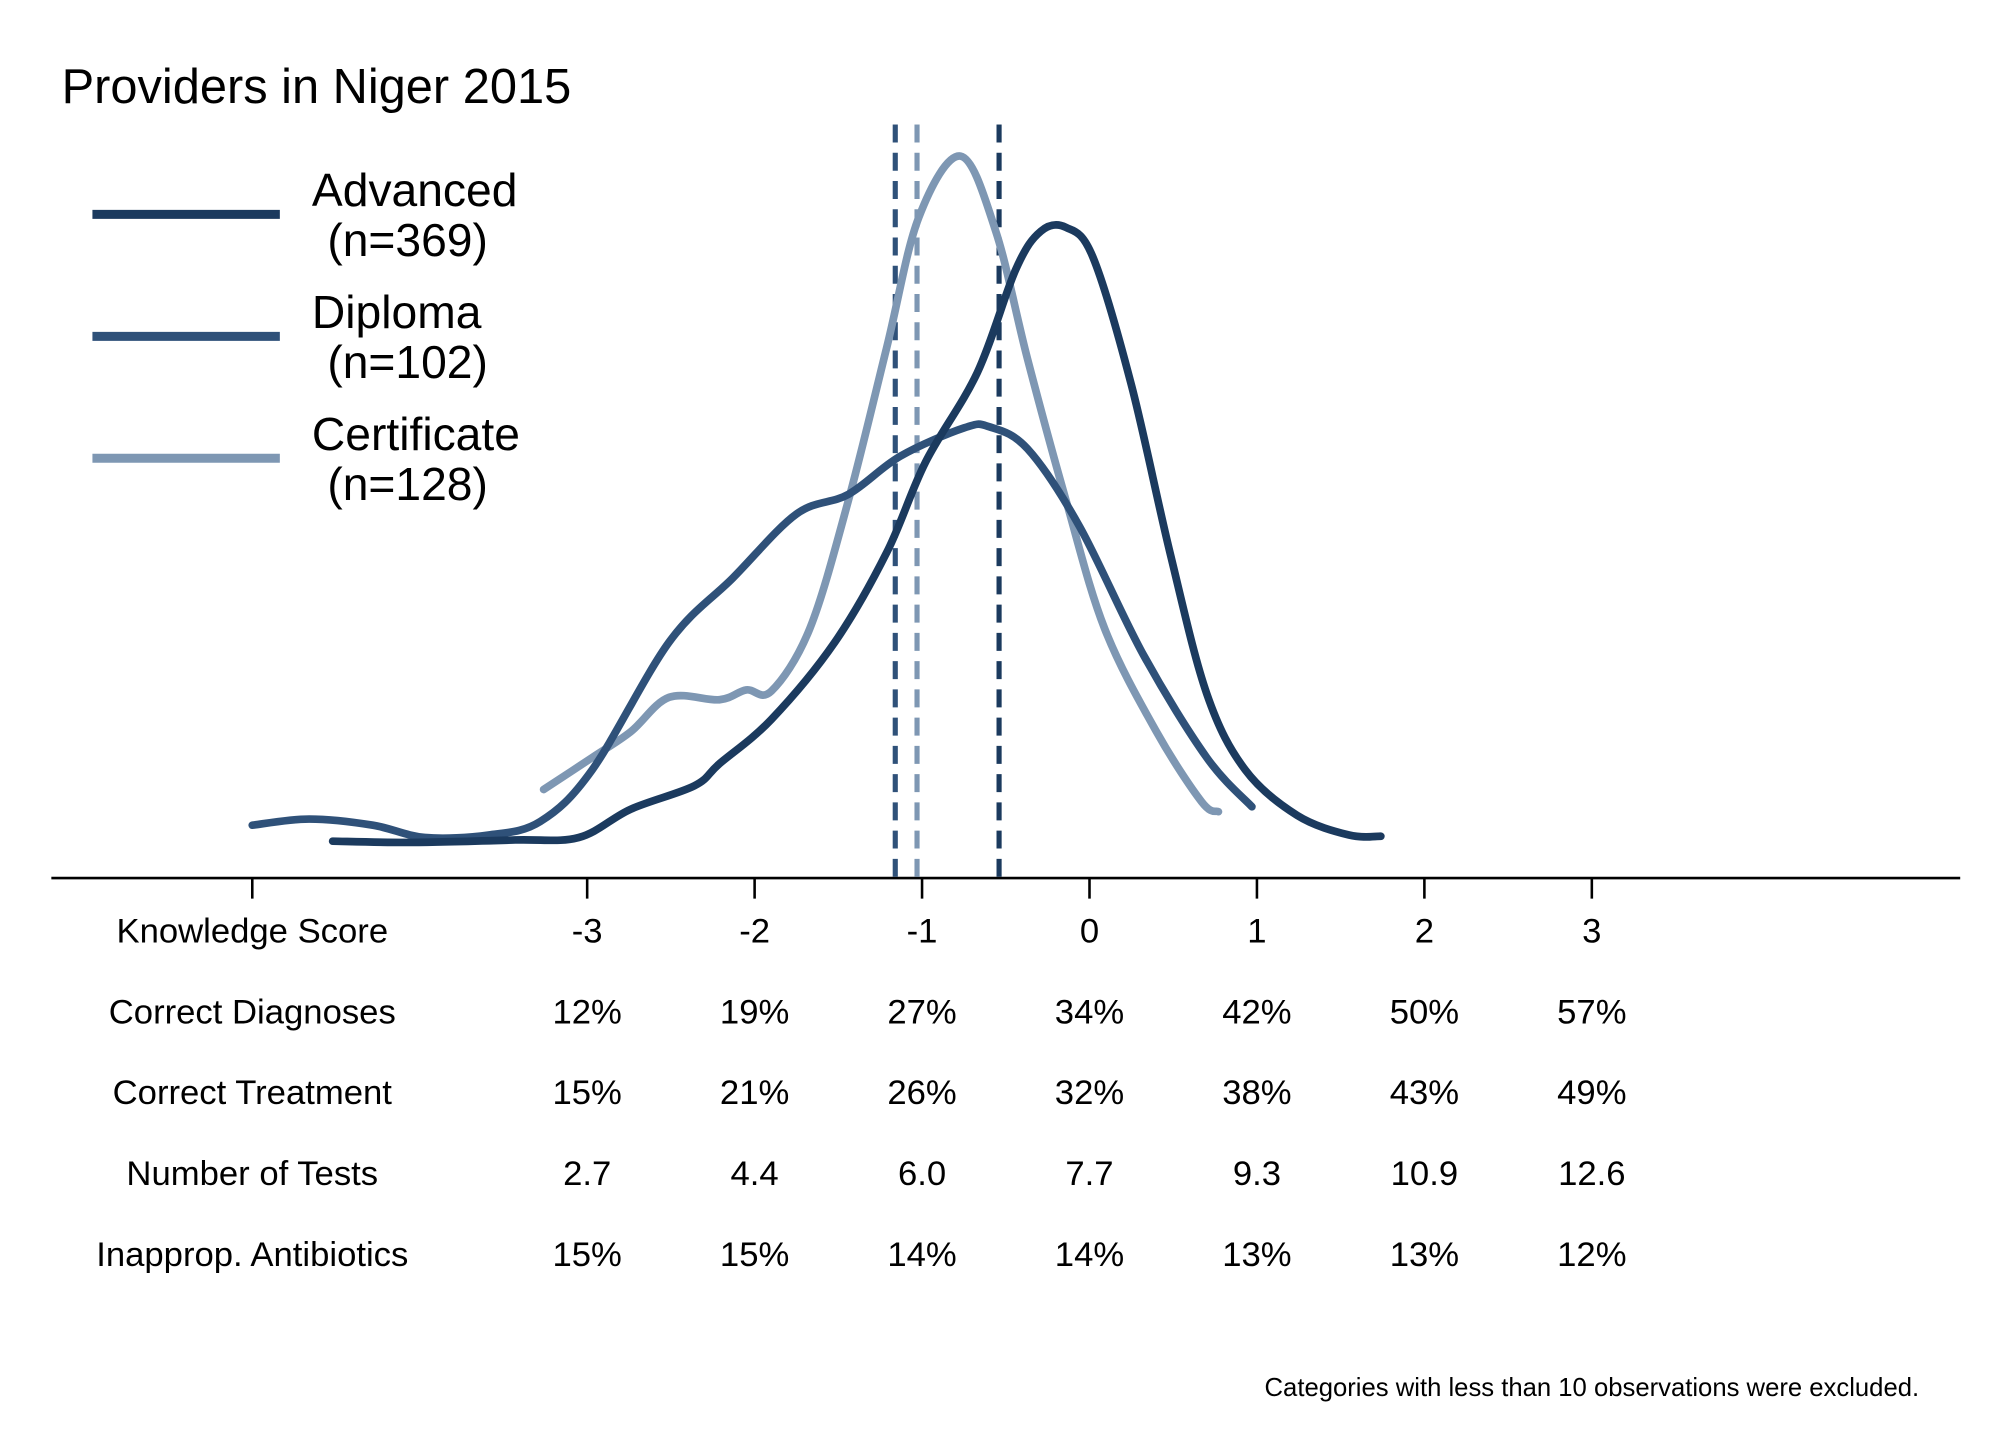 The height and width of the screenshot is (1455, 2000). Describe the element at coordinates (921, 1093) in the screenshot. I see `table-cell: 26%` at that location.